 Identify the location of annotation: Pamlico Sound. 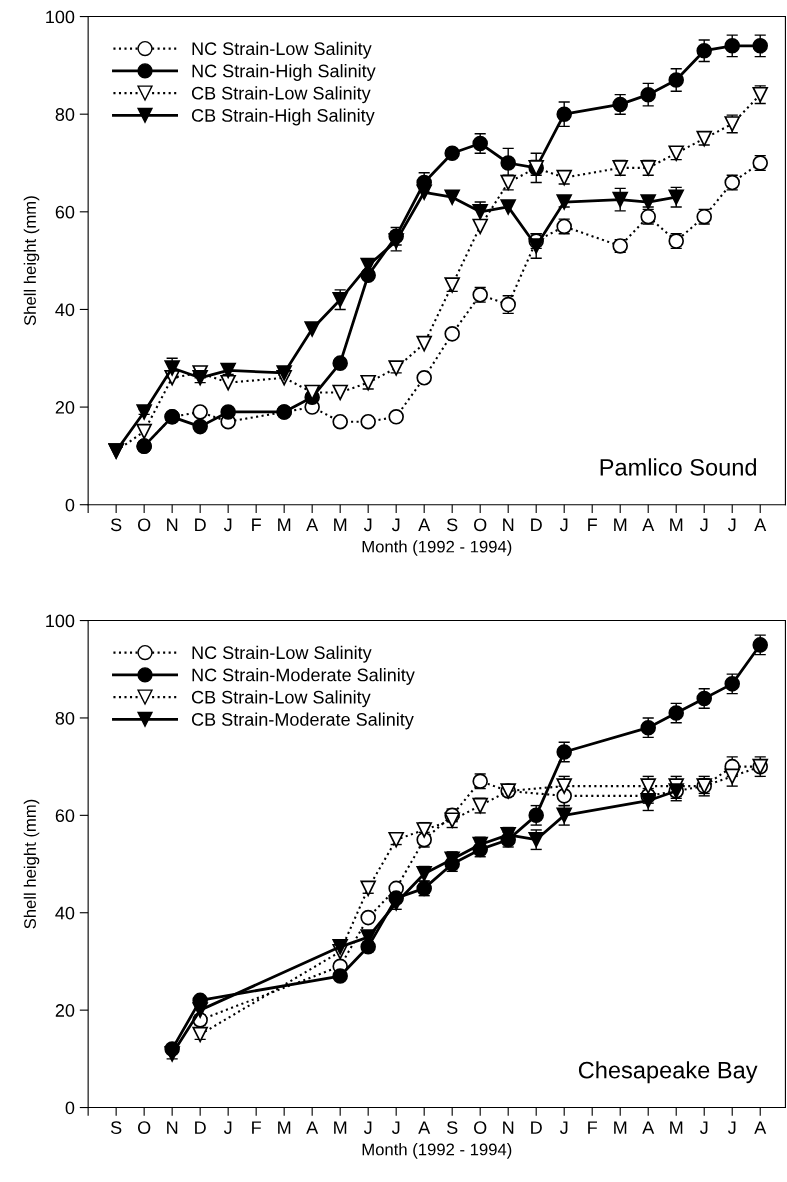
(678, 467).